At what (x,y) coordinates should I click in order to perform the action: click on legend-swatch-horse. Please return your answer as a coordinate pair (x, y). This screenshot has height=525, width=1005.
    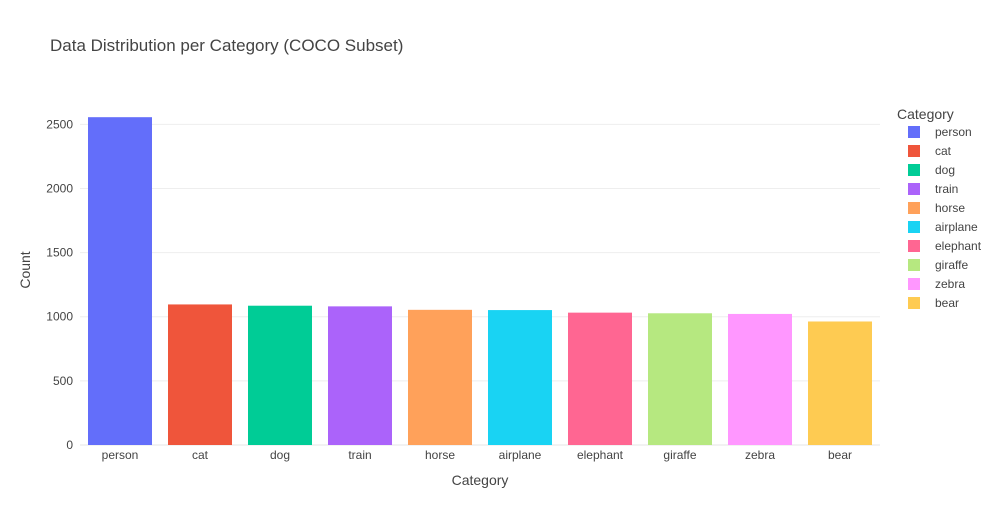
    Looking at the image, I should click on (914, 208).